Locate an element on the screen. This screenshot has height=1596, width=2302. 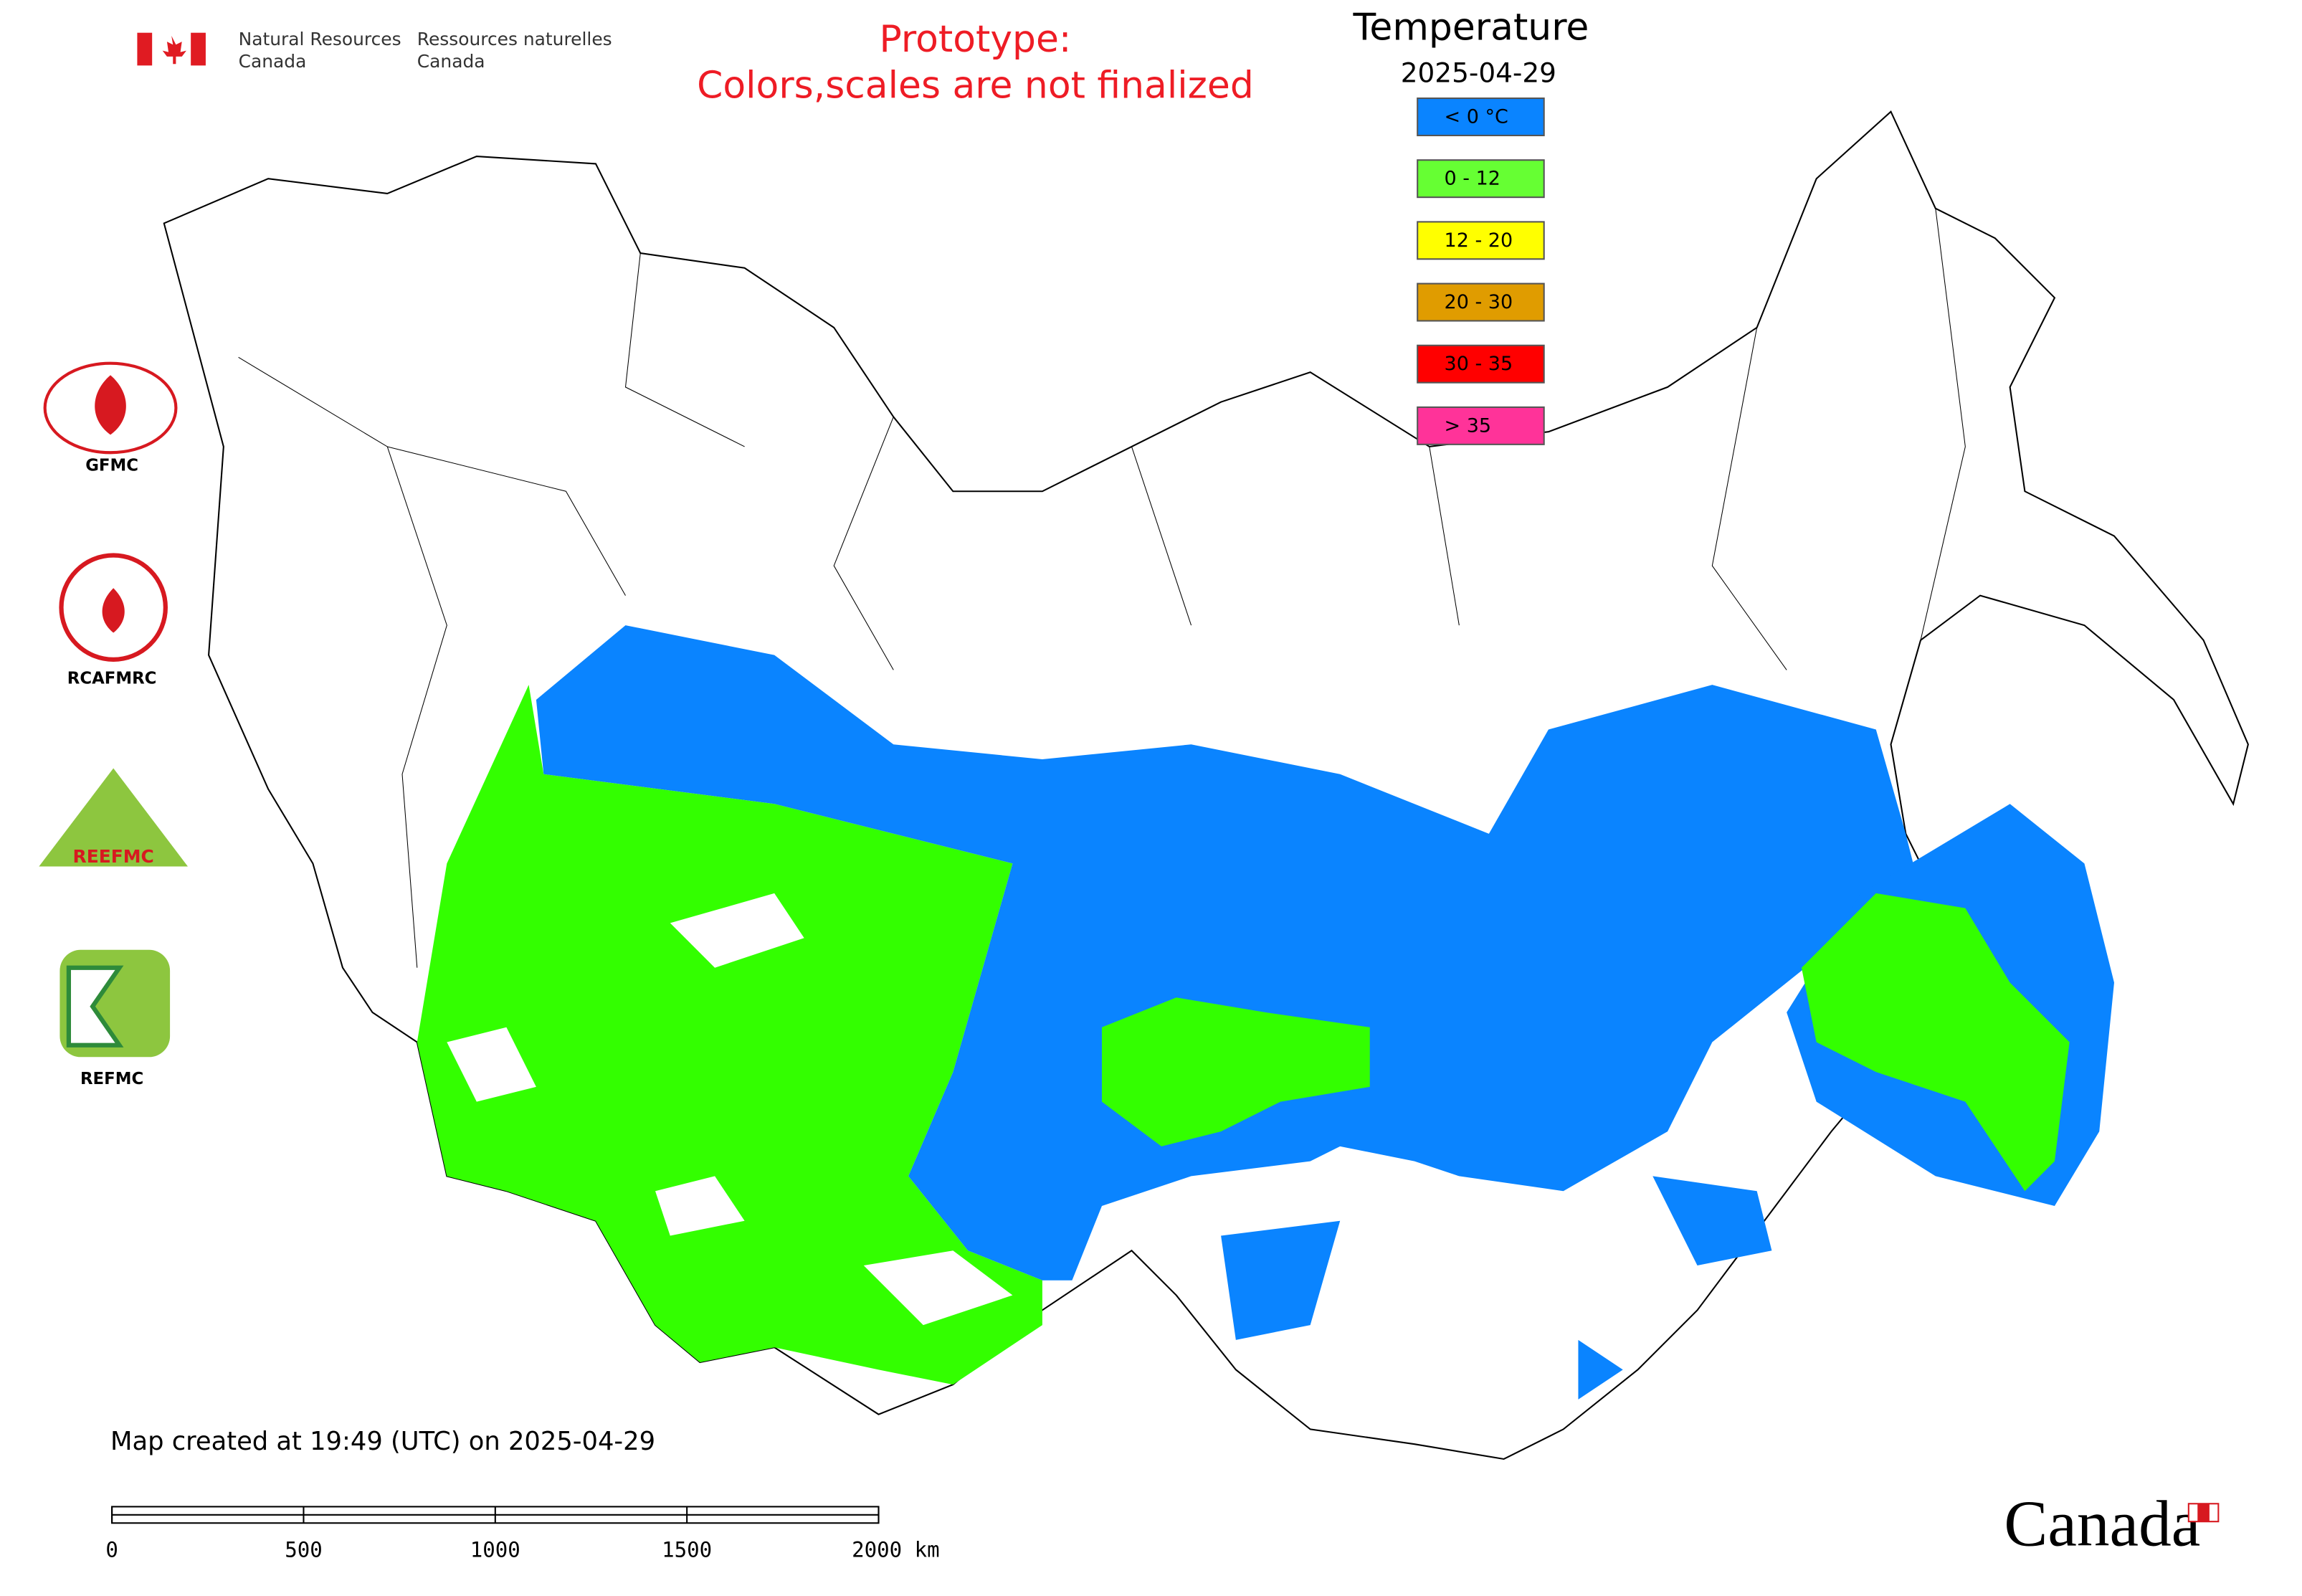
agency-en: Natural Resources is located at coordinates (320, 39).